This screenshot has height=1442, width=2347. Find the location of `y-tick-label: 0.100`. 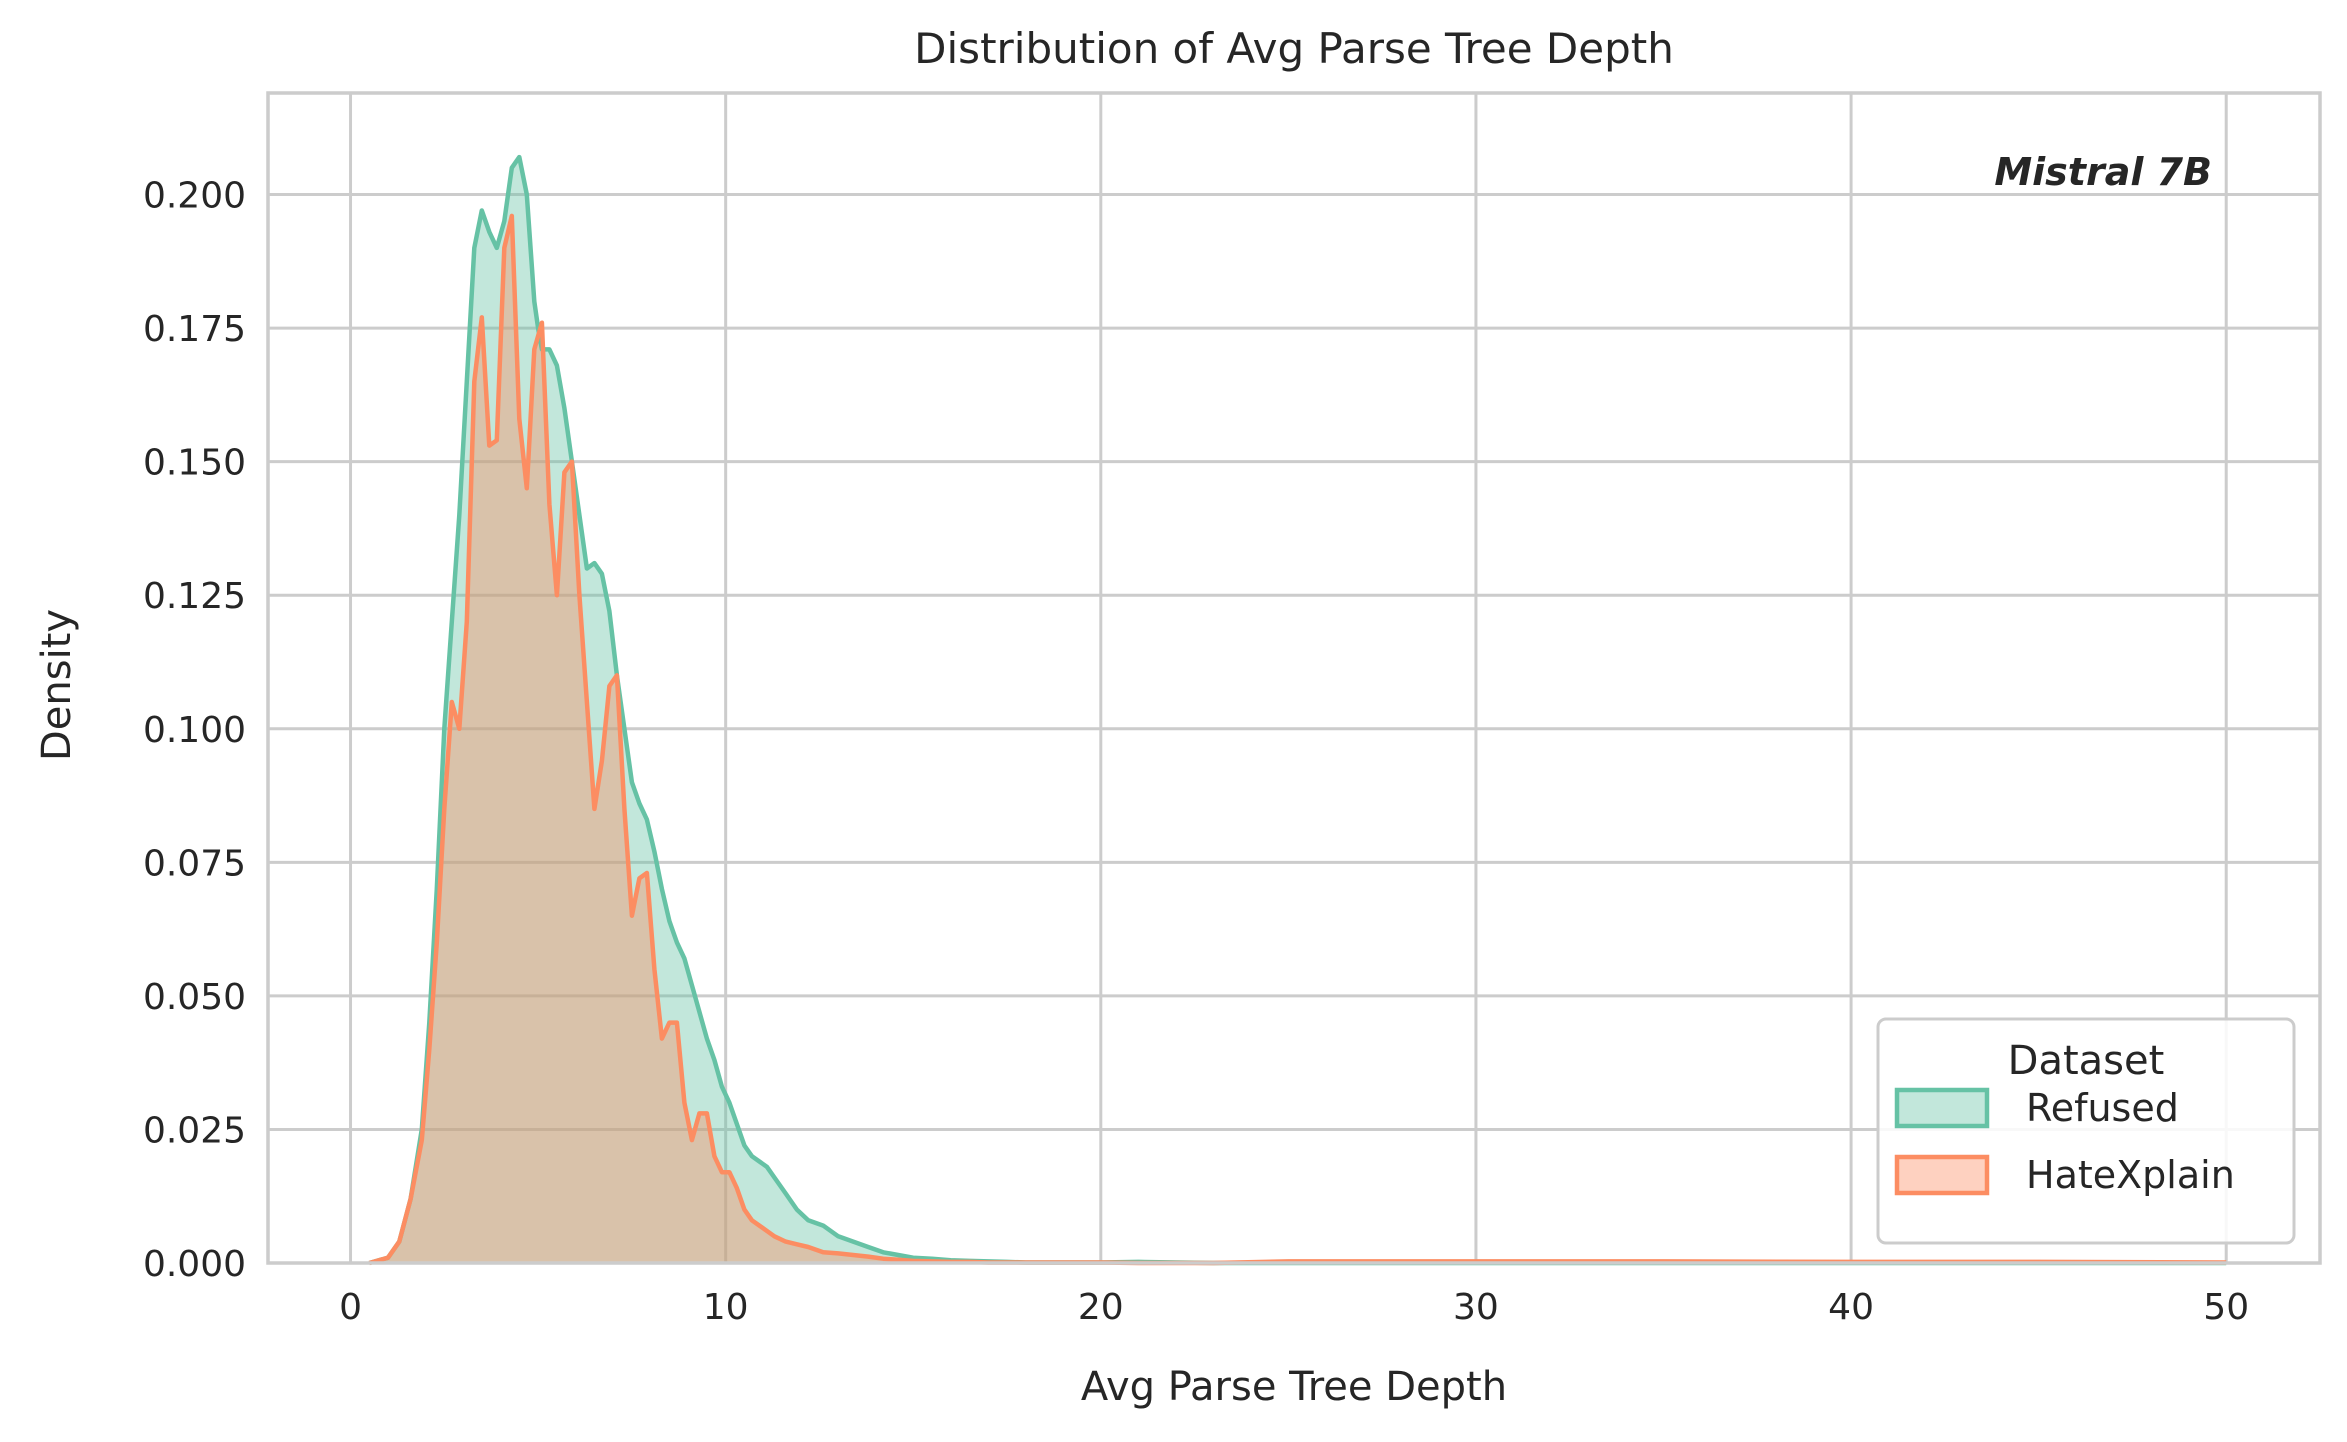

y-tick-label: 0.100 is located at coordinates (194, 730).